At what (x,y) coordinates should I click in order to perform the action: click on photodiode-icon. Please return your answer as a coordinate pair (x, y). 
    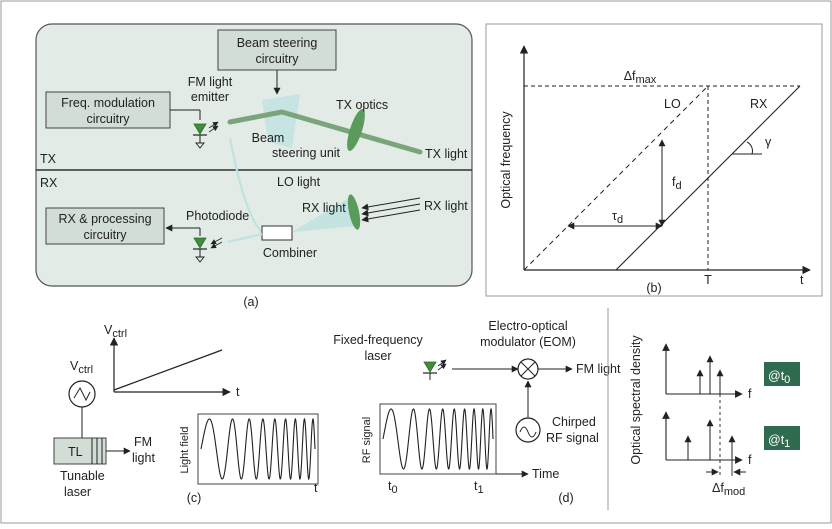
    Looking at the image, I should click on (208, 250).